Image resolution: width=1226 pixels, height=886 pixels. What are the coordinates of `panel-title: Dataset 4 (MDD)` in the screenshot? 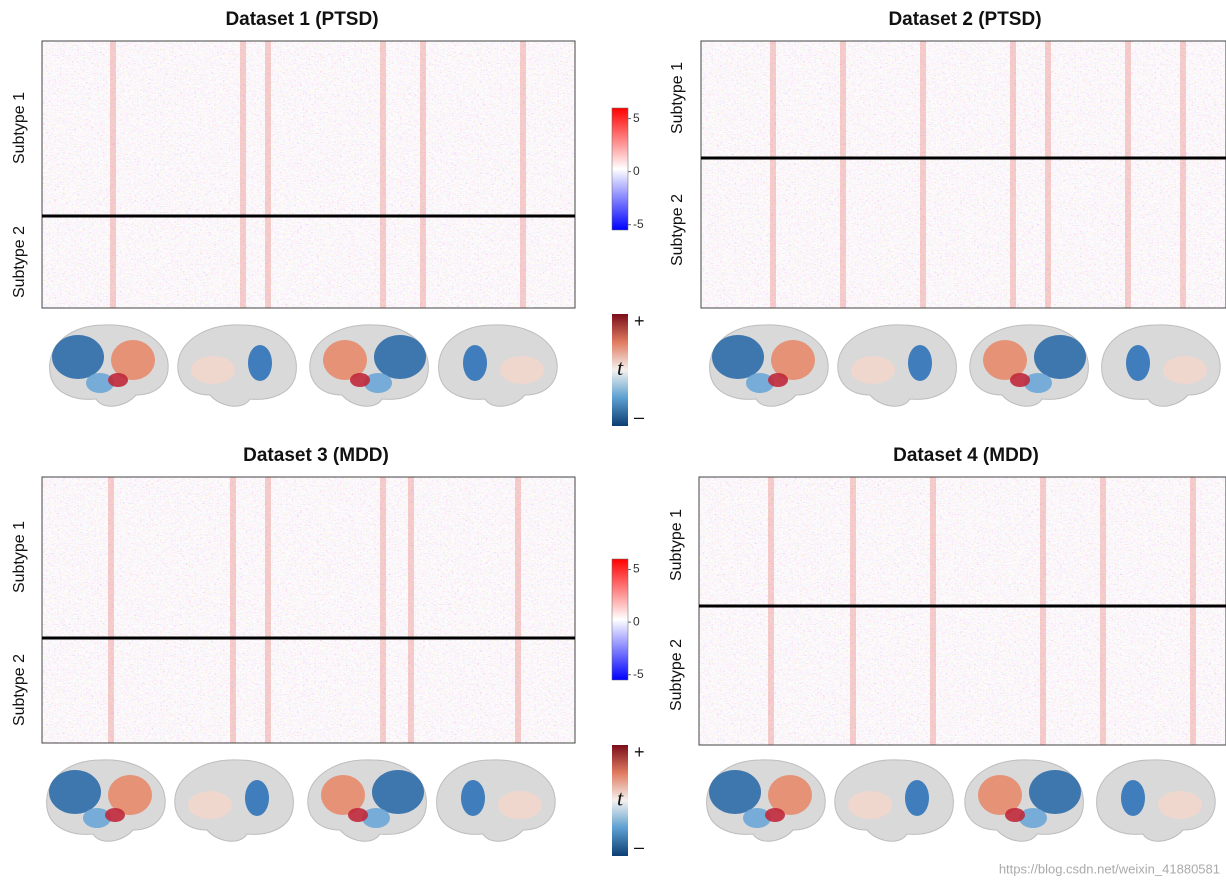 It's located at (966, 455).